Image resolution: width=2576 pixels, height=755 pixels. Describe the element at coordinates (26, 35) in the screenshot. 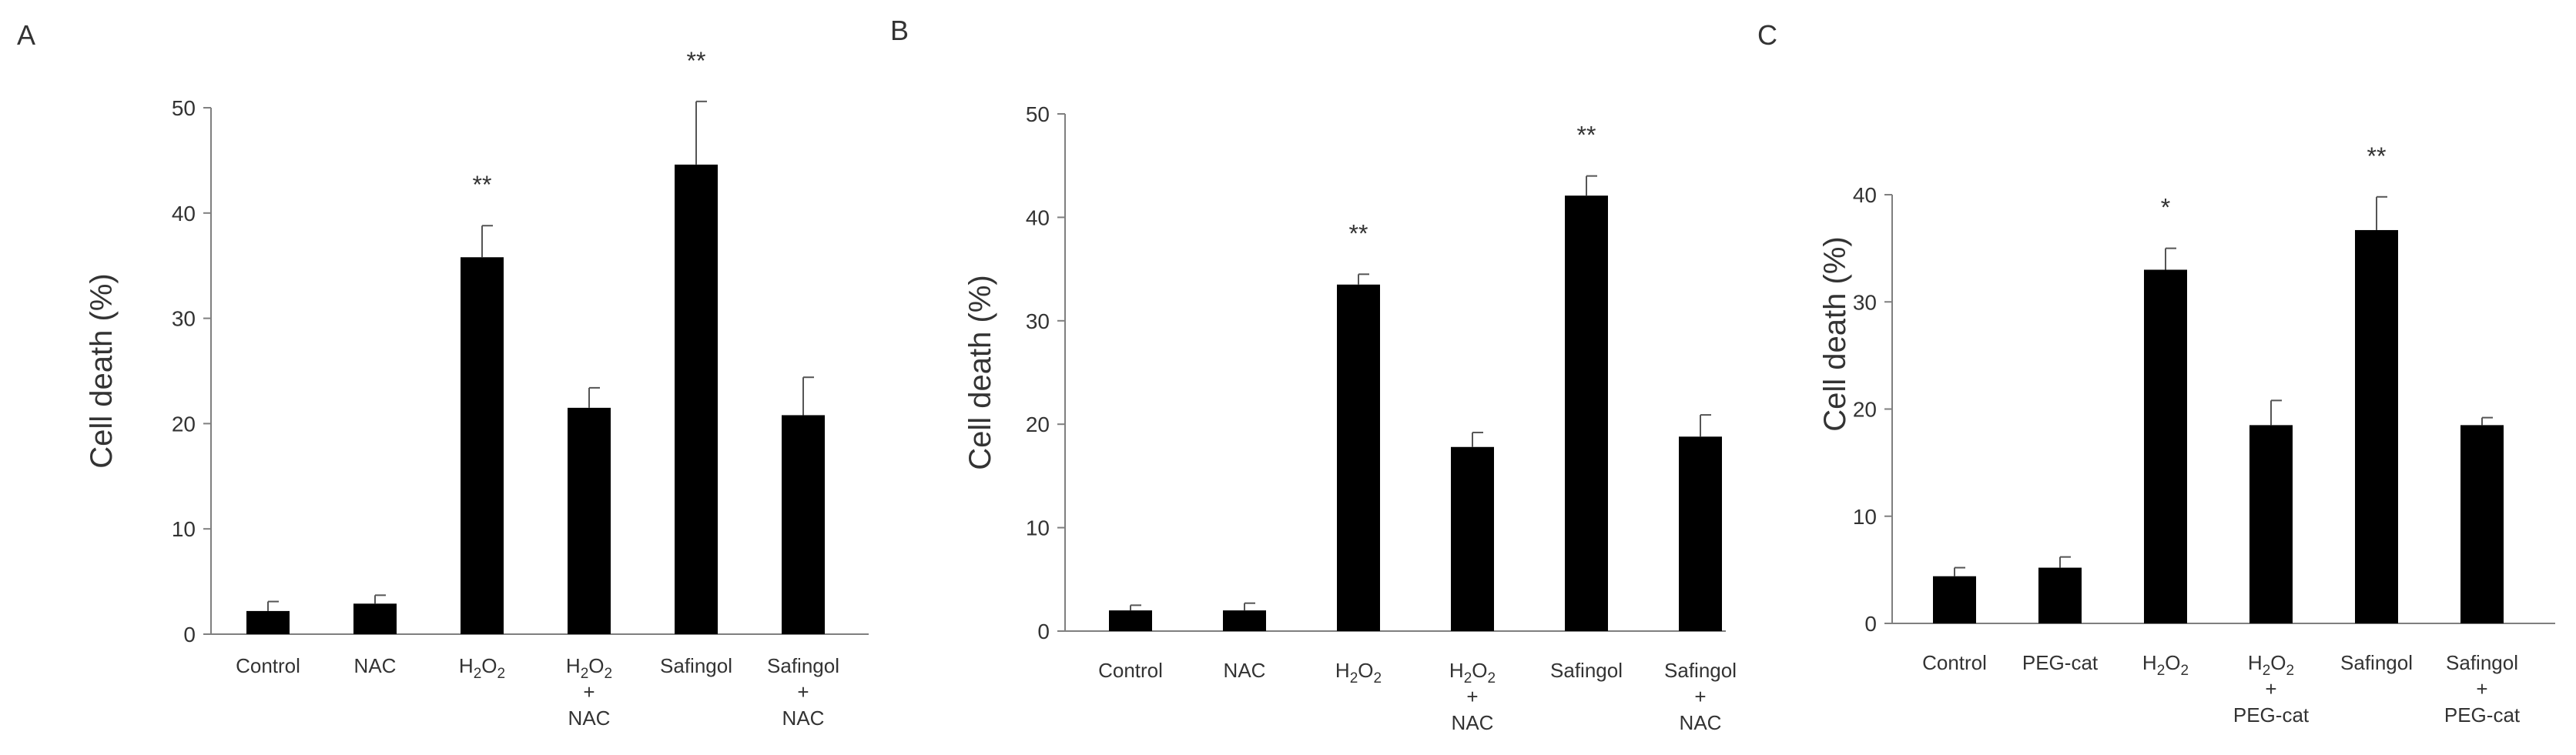

I see `panel-label: A` at that location.